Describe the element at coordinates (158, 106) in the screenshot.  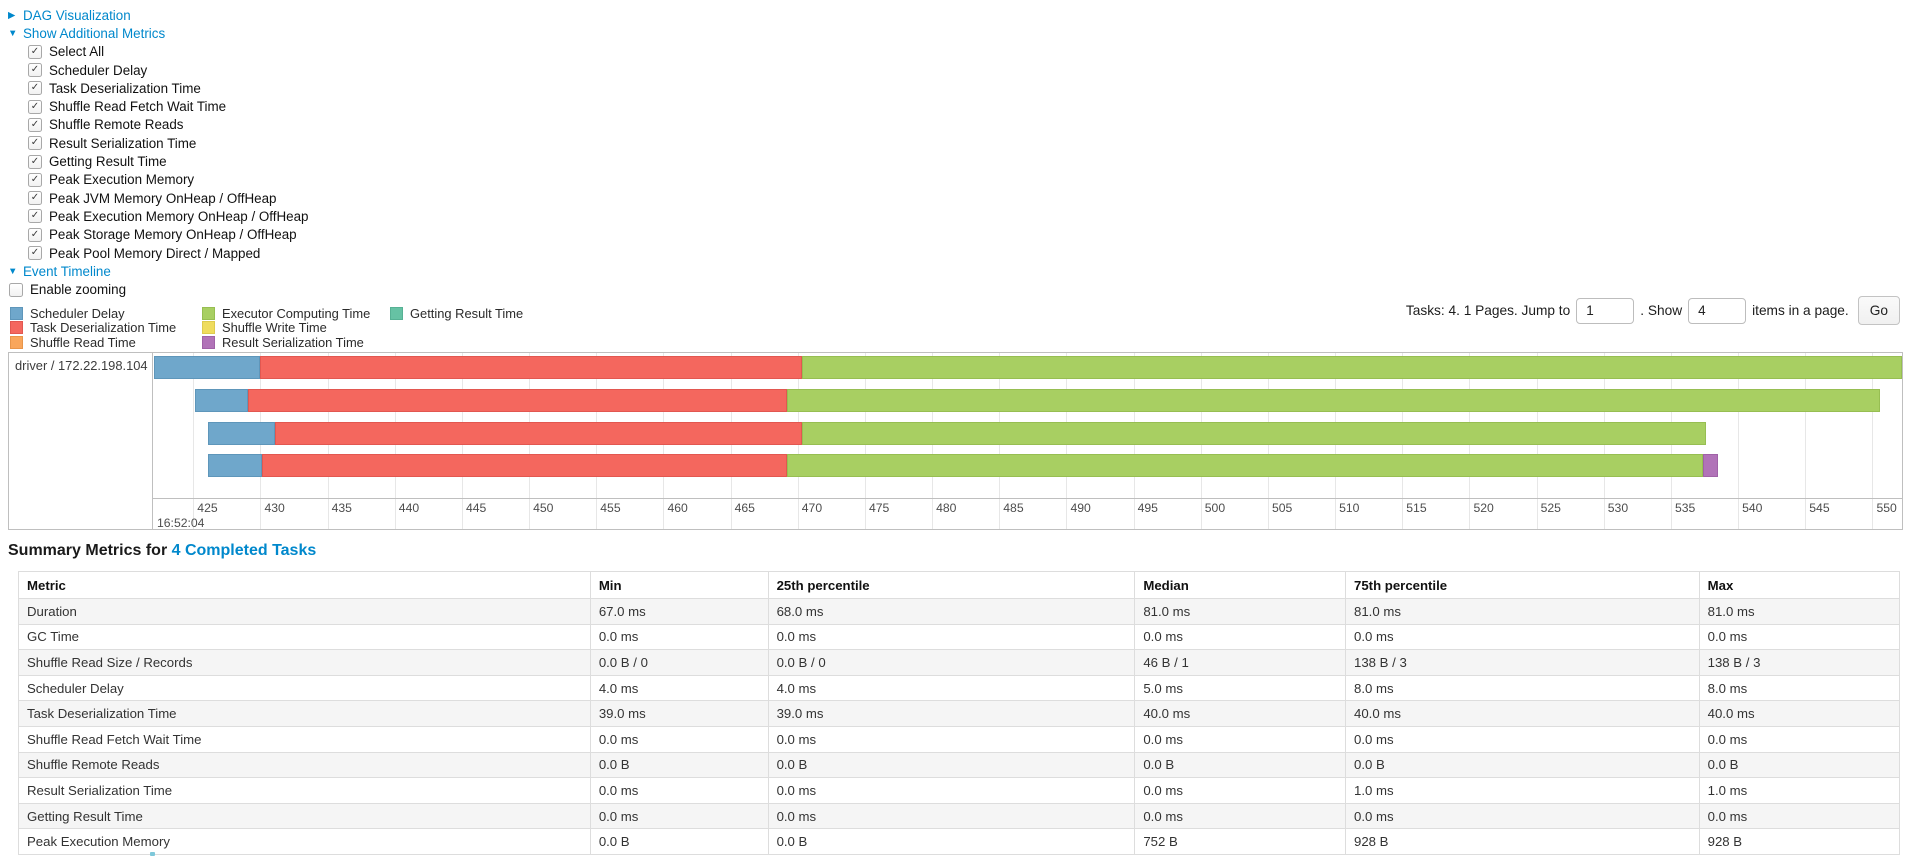
I see `metric-checkbox-row: Shuffle Read Fetch Wait Time` at that location.